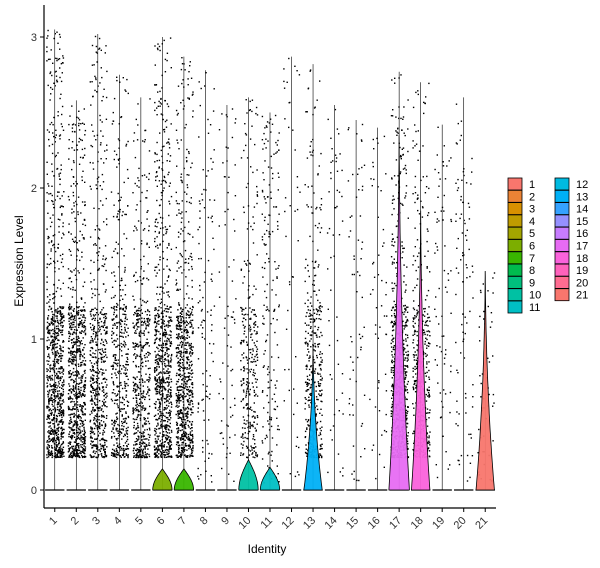  Describe the element at coordinates (582, 283) in the screenshot. I see `legend-label-20: 20` at that location.